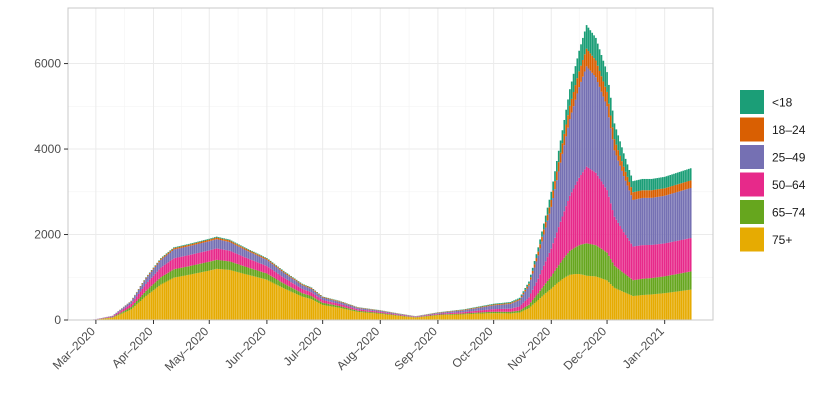  What do you see at coordinates (245, 347) in the screenshot?
I see `x-tick-label: Jun–2020` at bounding box center [245, 347].